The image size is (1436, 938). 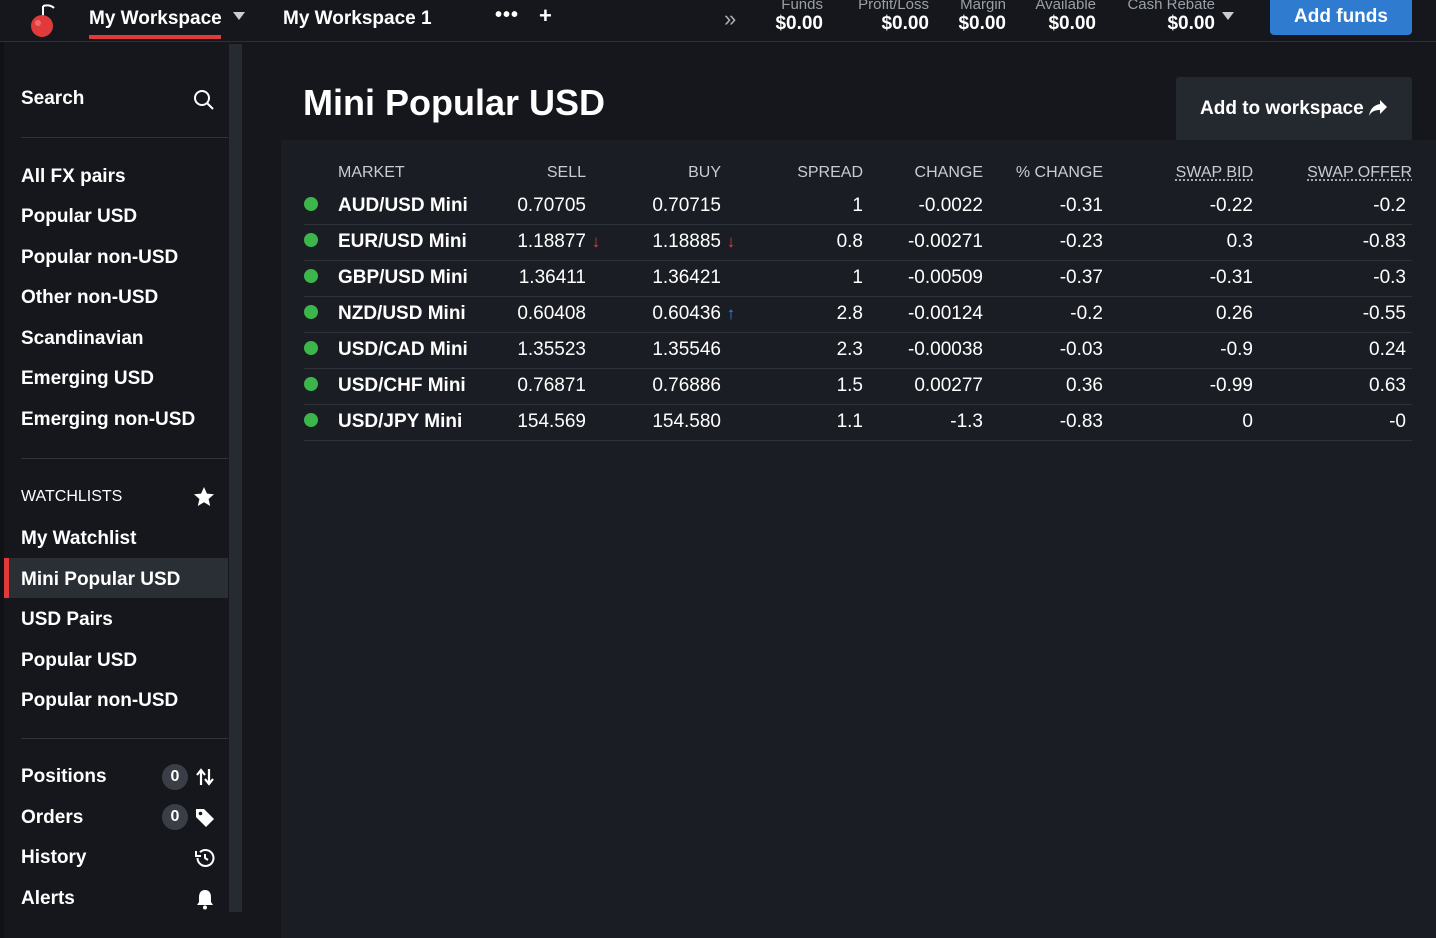 What do you see at coordinates (52, 99) in the screenshot?
I see `search-label: Search` at bounding box center [52, 99].